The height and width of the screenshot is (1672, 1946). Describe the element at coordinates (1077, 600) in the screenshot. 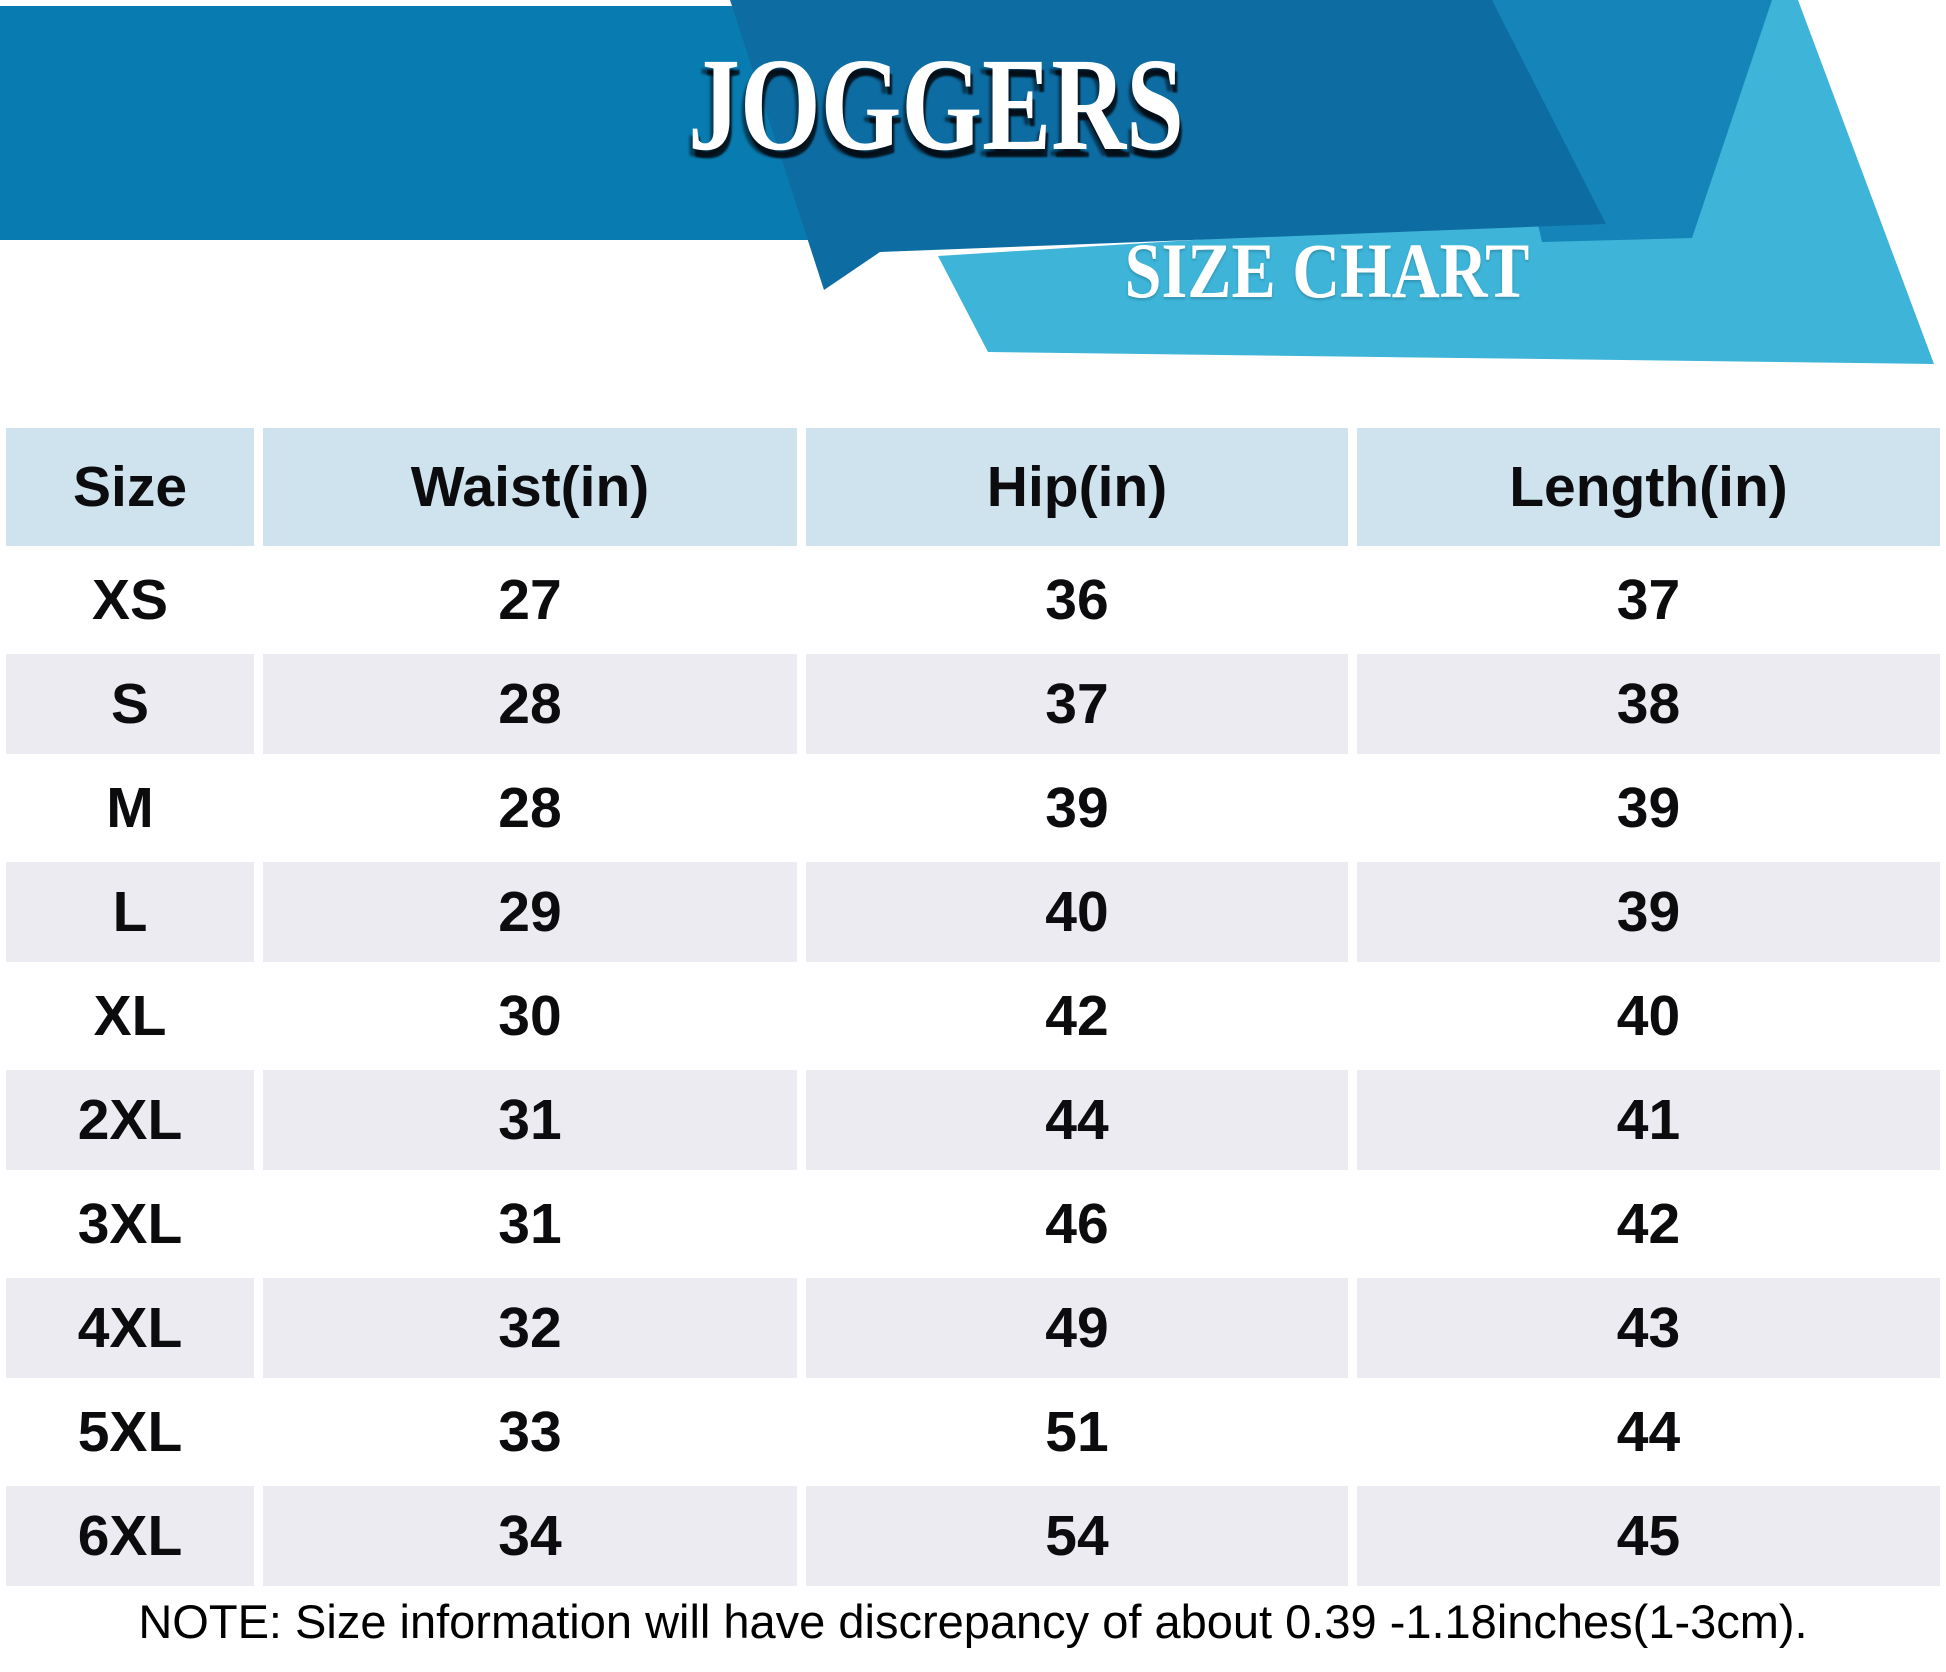

I see `measurement-cell: 36` at that location.